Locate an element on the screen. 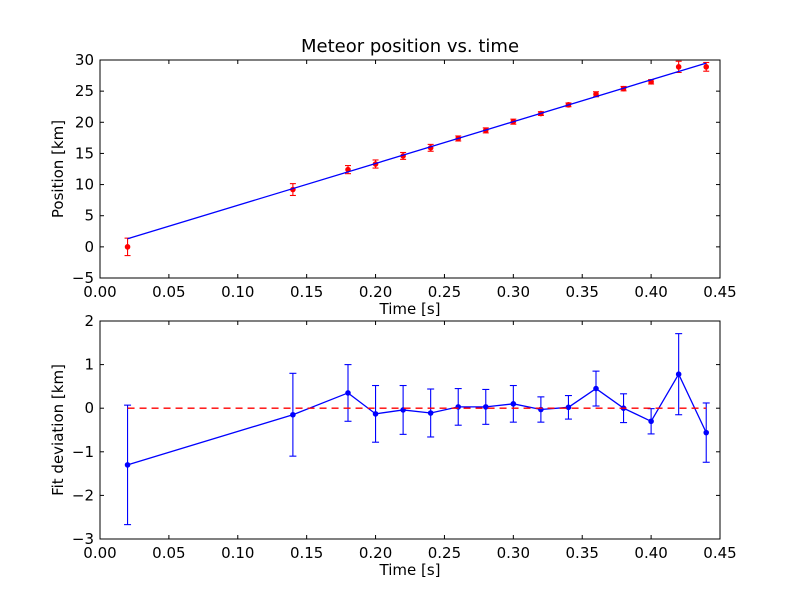 This screenshot has width=800, height=600. y-tick-label: 1 is located at coordinates (89, 365).